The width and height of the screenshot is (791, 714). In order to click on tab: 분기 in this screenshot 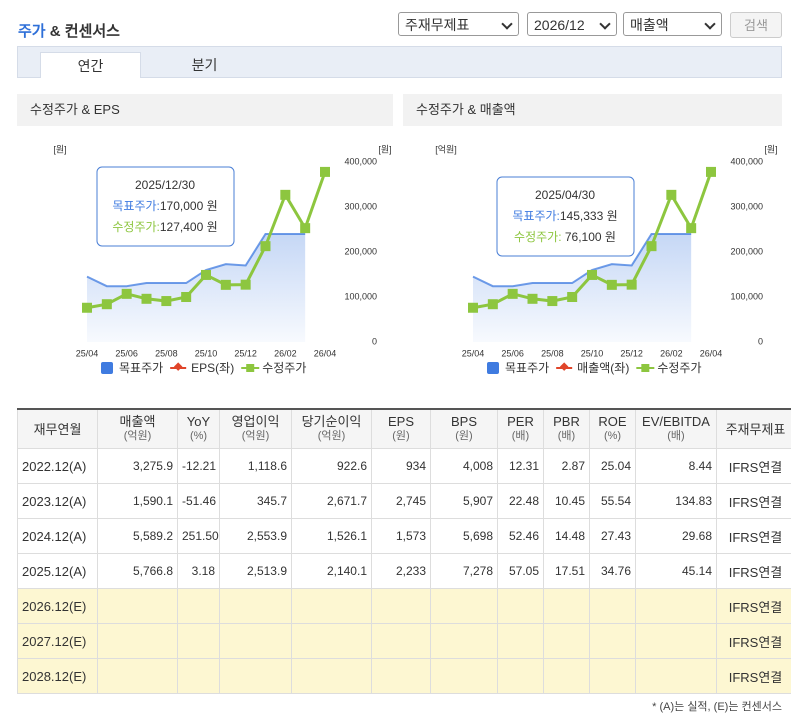, I will do `click(204, 65)`.